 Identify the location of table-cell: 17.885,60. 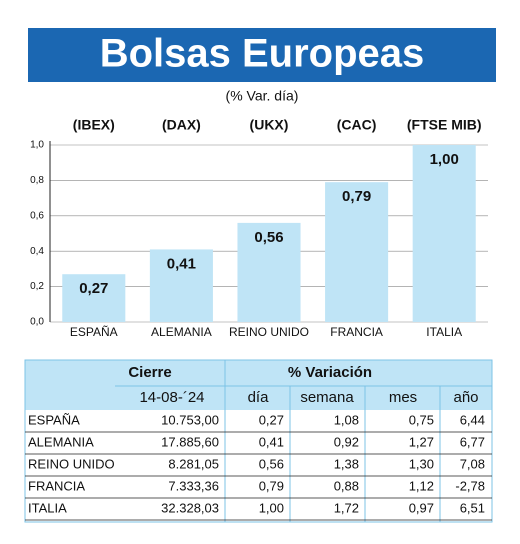
(190, 441).